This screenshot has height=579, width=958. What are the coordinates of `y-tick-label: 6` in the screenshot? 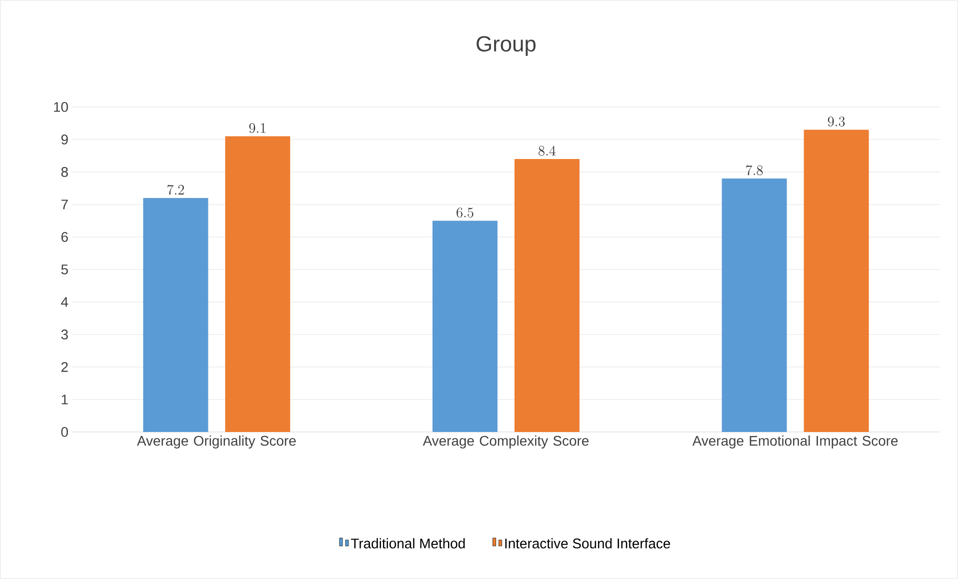 It's located at (64, 237).